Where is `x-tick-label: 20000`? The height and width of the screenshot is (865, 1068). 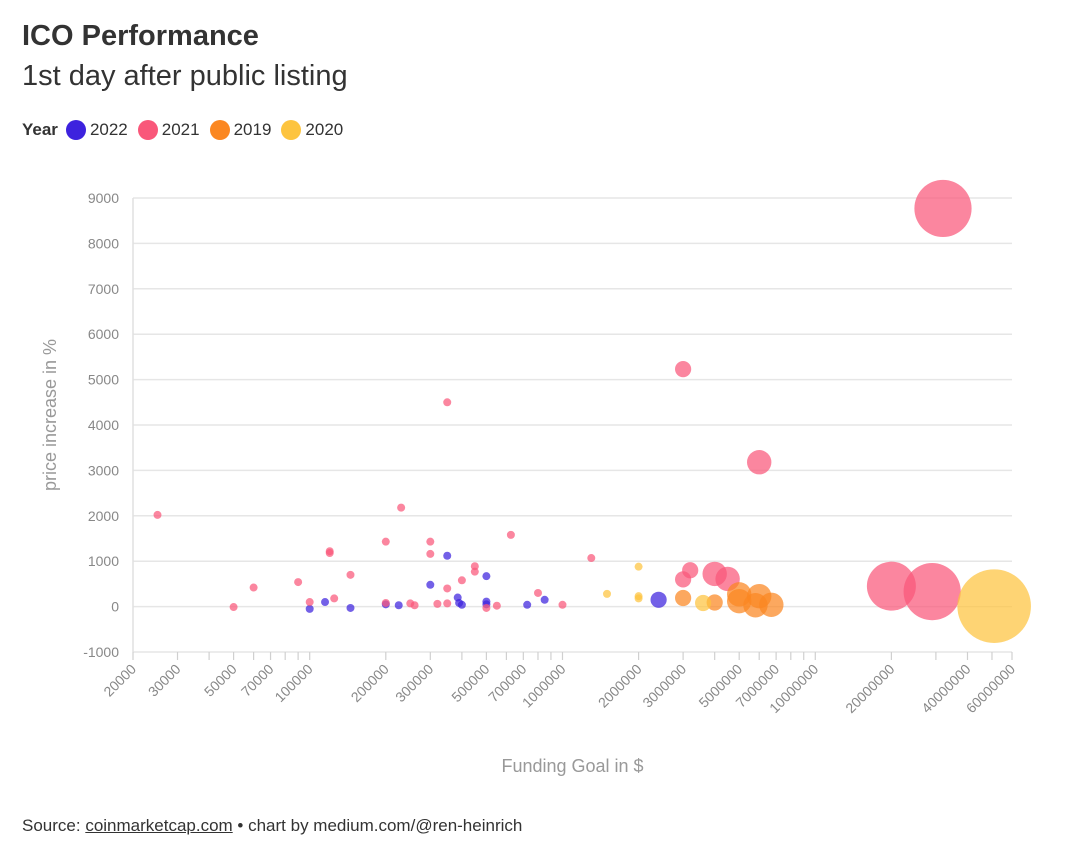
x-tick-label: 20000 is located at coordinates (119, 680).